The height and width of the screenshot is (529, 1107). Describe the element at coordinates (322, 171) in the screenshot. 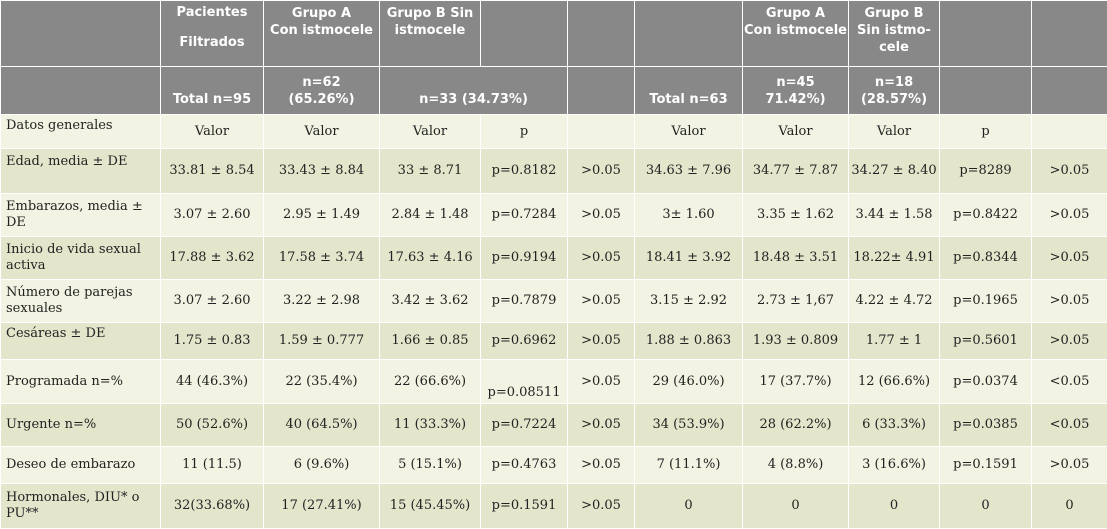

I see `table-cell: 33.43 ± 8.84` at that location.